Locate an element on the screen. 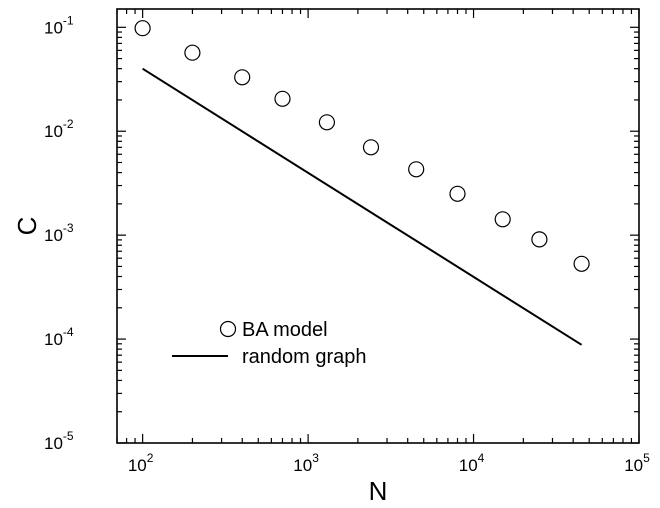 Image resolution: width=660 pixels, height=508 pixels. y-tick-label: 10⁻⁵ is located at coordinates (59, 441).